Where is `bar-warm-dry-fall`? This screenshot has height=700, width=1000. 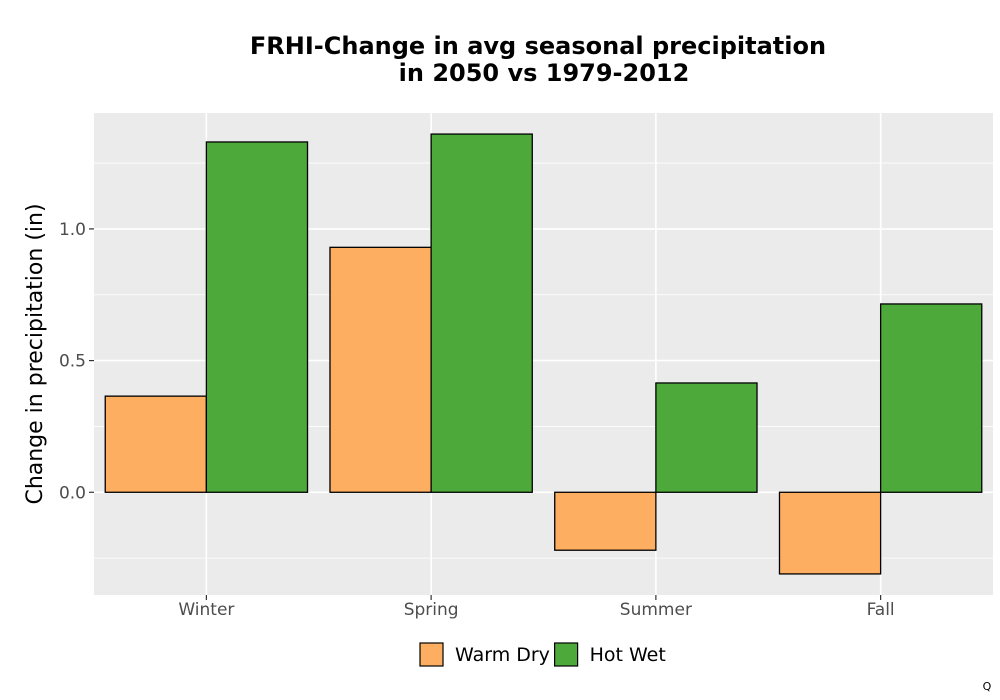 bar-warm-dry-fall is located at coordinates (830, 533).